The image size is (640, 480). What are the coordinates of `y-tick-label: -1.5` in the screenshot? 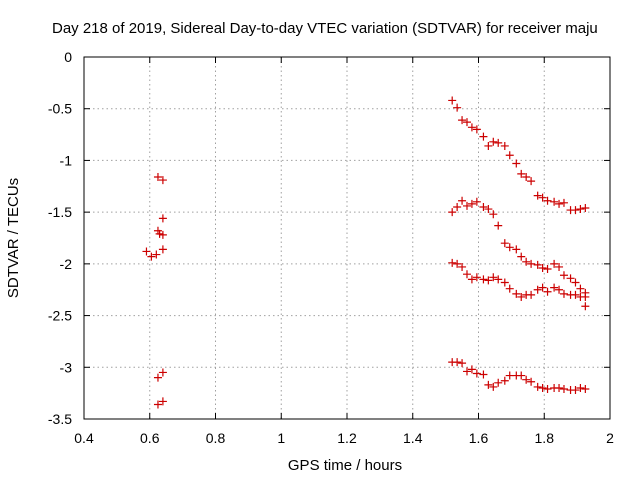 It's located at (60, 212).